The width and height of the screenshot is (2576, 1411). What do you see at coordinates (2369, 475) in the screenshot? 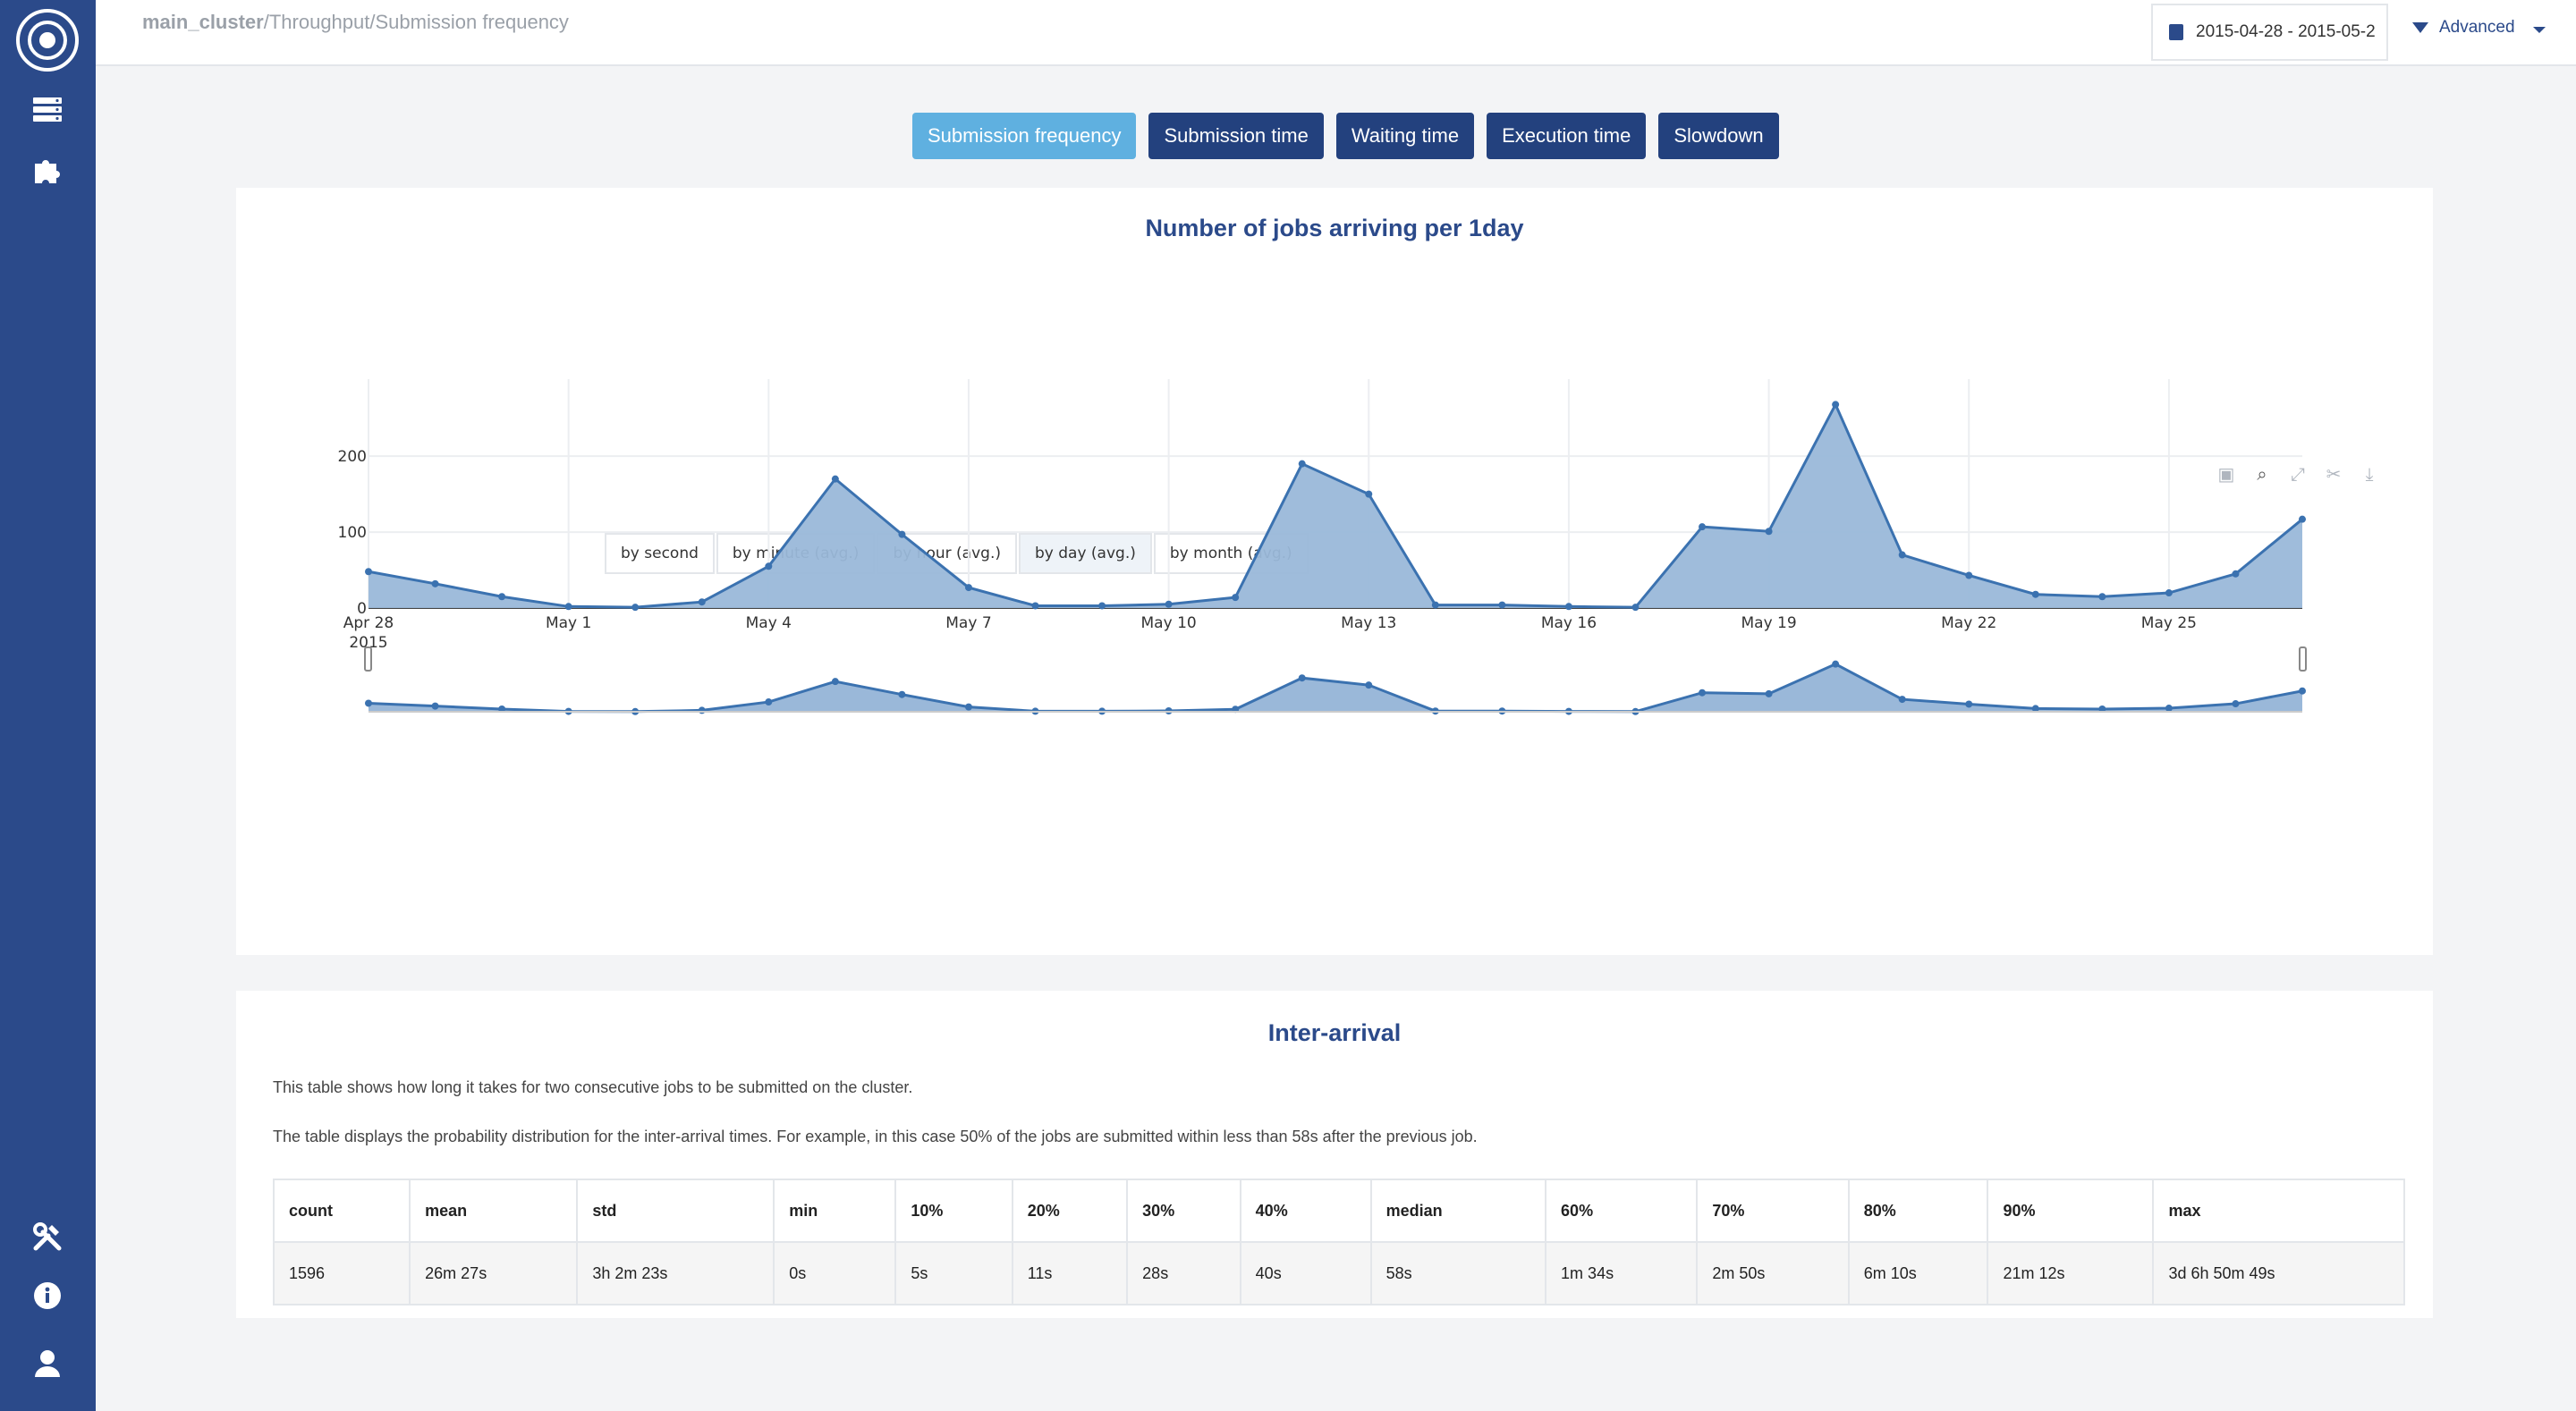
I see `download-icon: ⤓` at bounding box center [2369, 475].